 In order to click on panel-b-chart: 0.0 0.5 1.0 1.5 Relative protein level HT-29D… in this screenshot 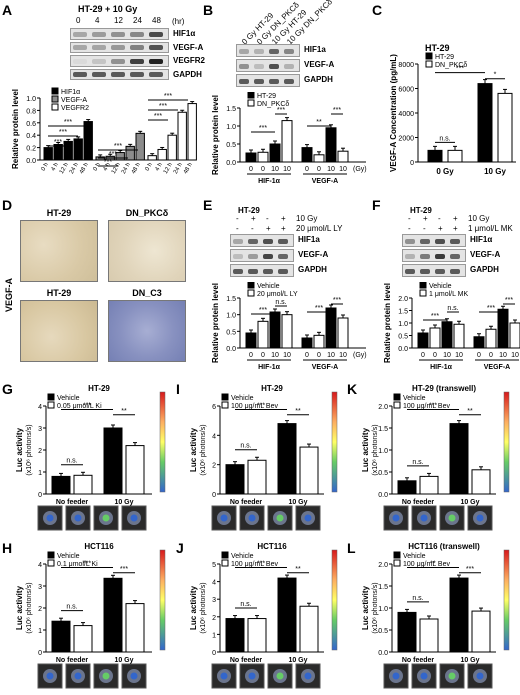, I will do `click(289, 138)`.